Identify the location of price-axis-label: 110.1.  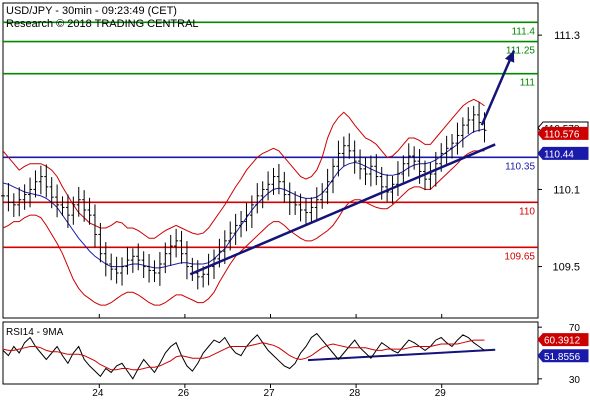
(566, 190).